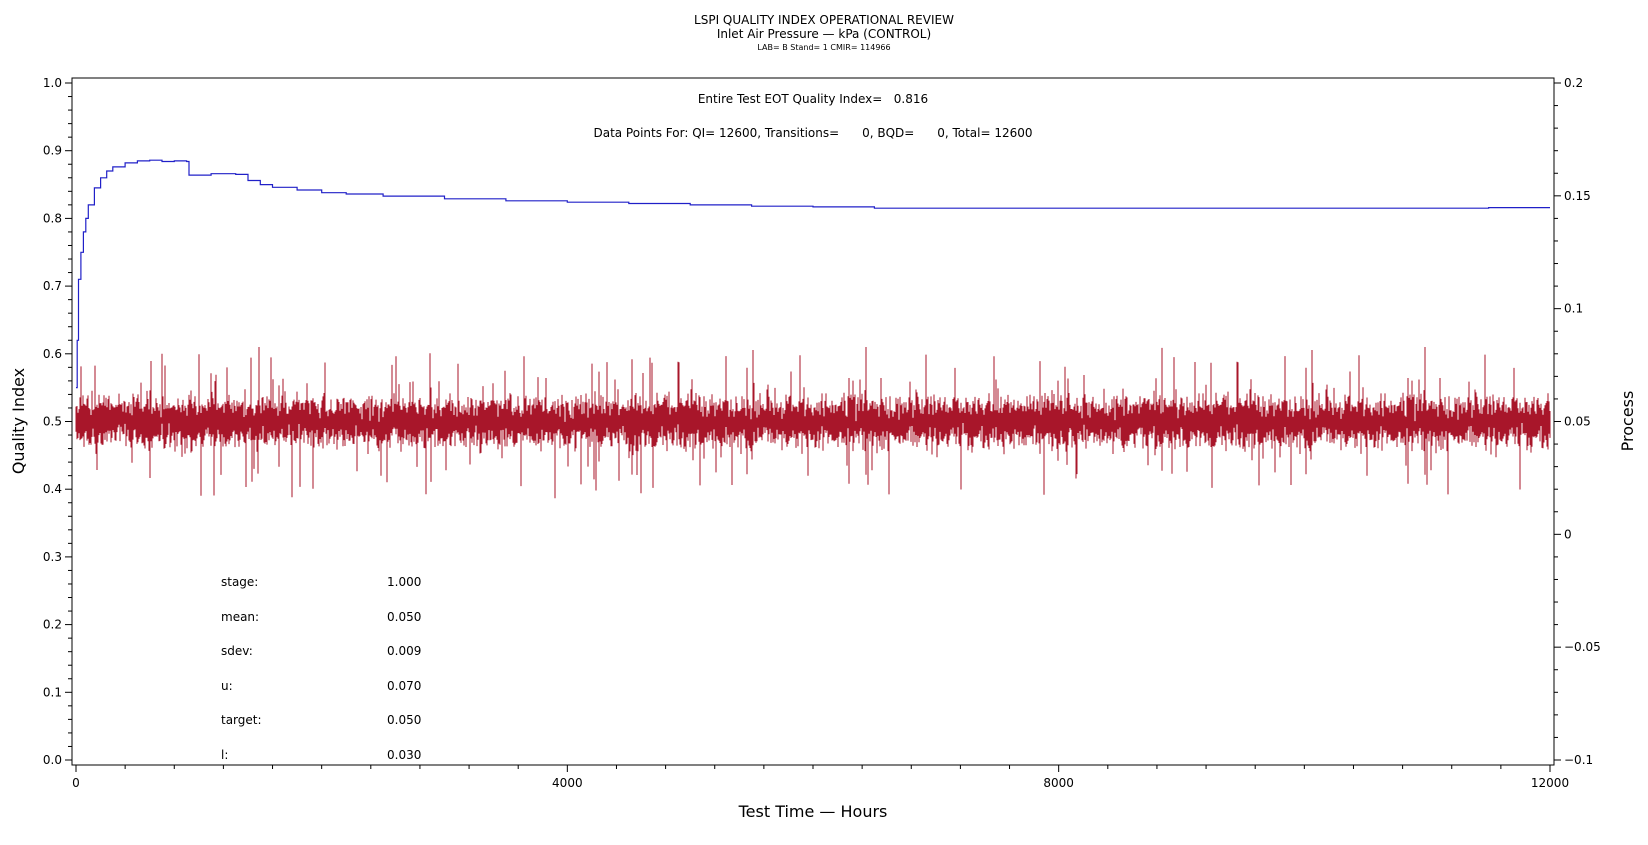  Describe the element at coordinates (237, 651) in the screenshot. I see `stat-label: sdev:` at that location.